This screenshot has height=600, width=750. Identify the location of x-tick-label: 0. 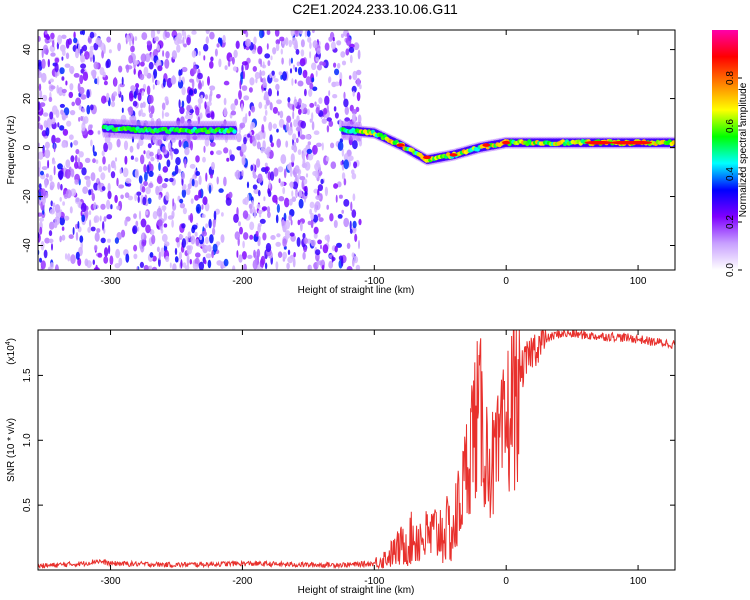
(506, 581).